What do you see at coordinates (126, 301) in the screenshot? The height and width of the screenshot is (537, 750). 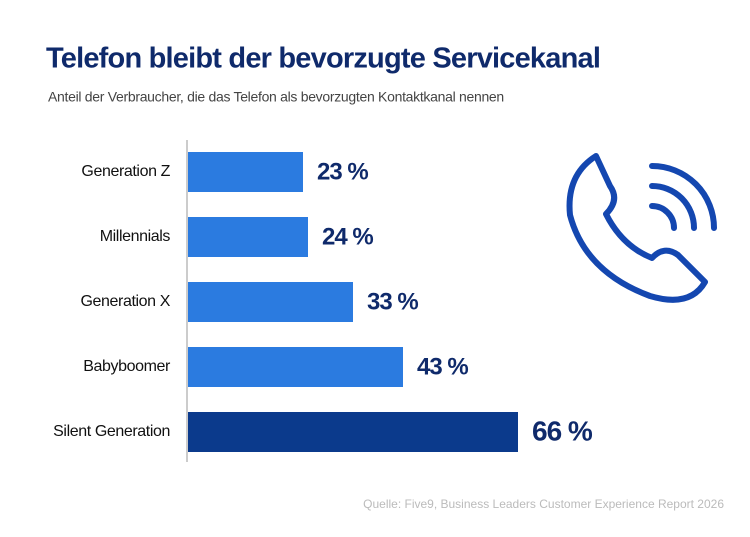 I see `category-label: Generation X` at bounding box center [126, 301].